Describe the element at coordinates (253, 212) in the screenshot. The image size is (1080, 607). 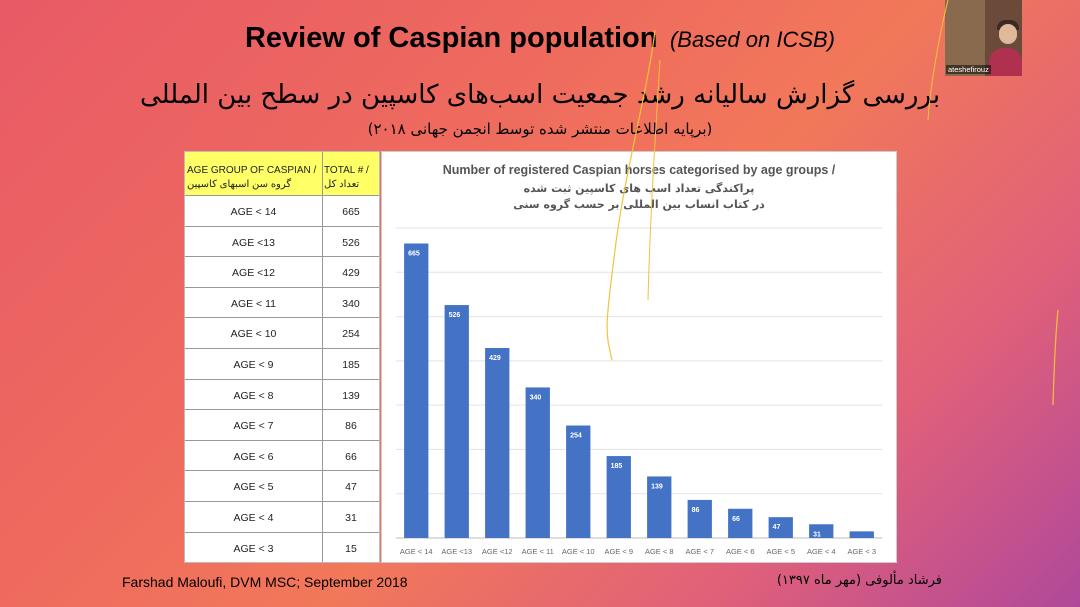
I see `table-cell-age: AGE < 14` at that location.